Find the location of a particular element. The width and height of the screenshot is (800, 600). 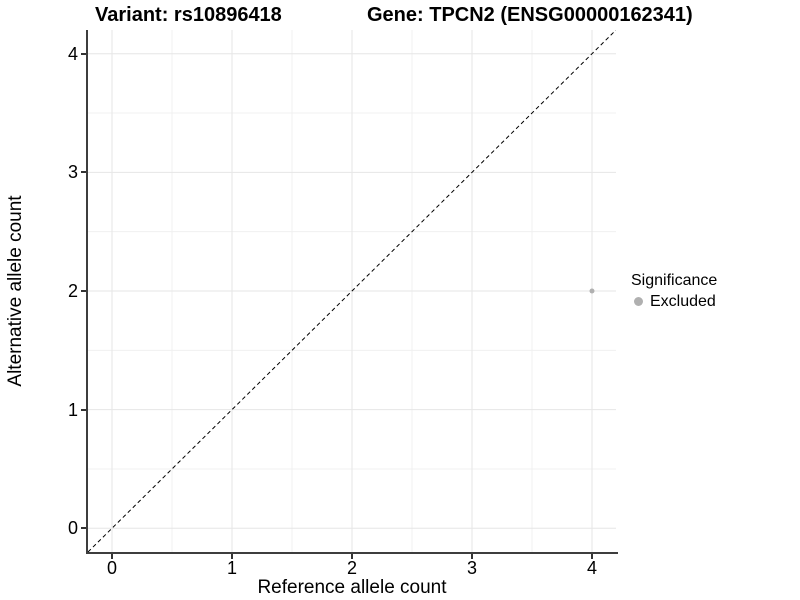

y-tick-label: 1 is located at coordinates (72, 409).